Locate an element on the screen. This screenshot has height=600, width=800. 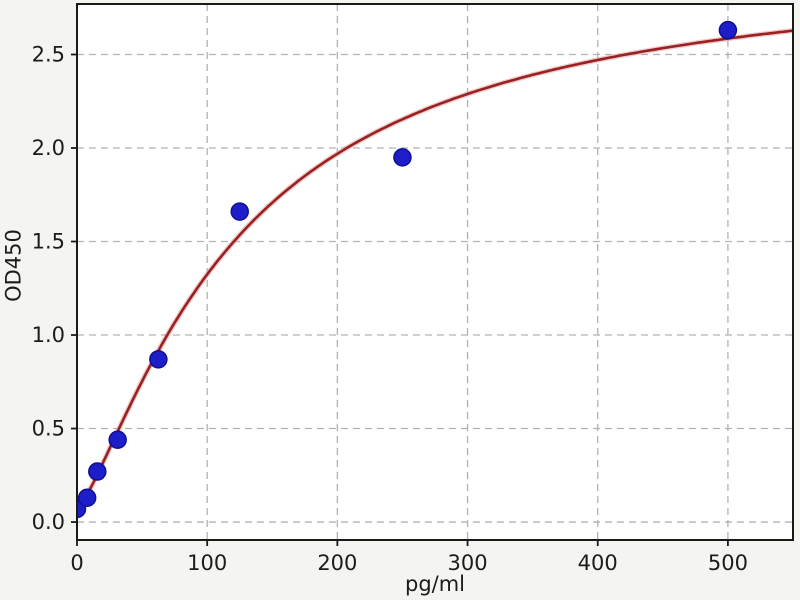
y-tick-label-0.5: 0.5 is located at coordinates (48, 429).